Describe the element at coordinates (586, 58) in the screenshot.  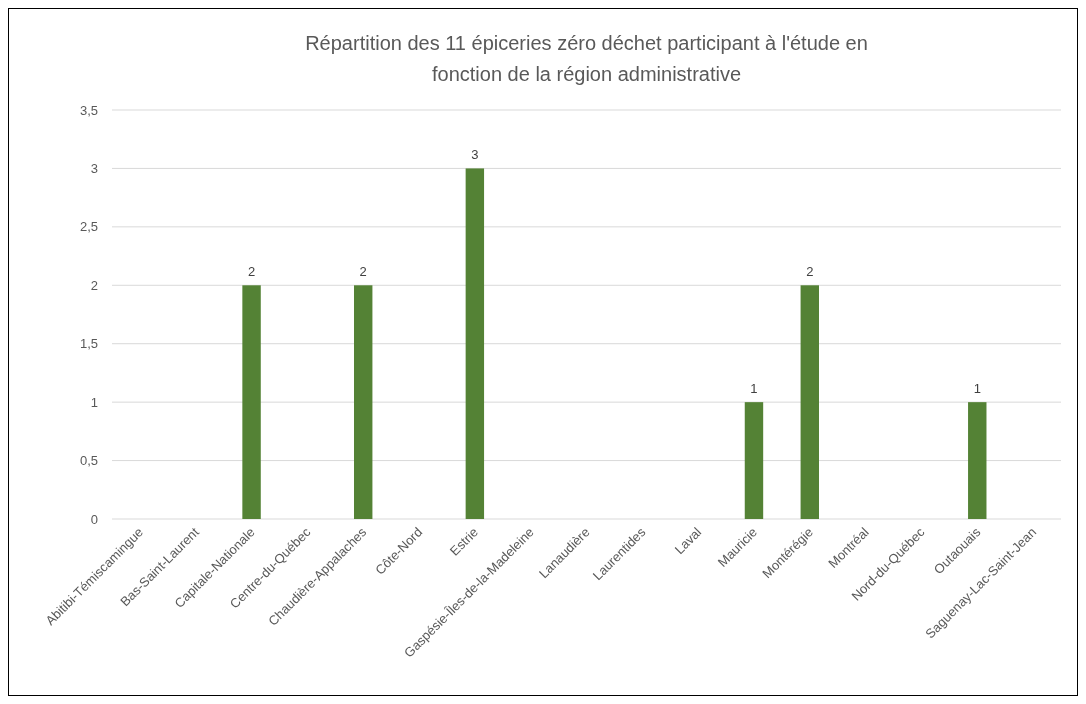
I see `chart-title: Répartition des 11 épiceries zéro déchet participant à l'étude en fonction de la région administrative` at that location.